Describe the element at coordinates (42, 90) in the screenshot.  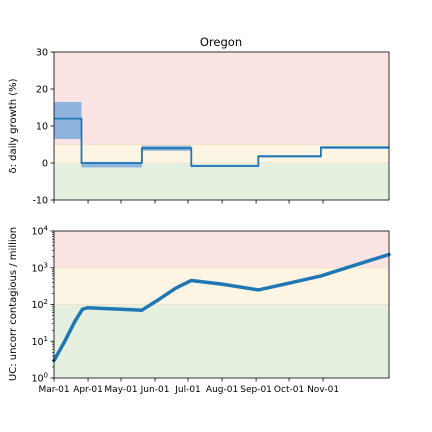
I see `y-tick-label-3: 20` at that location.